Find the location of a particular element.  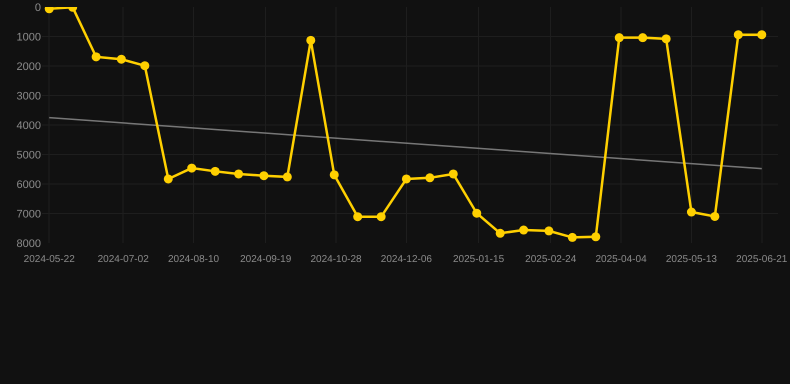

x-tick-label: 2025-05-13 is located at coordinates (692, 259).